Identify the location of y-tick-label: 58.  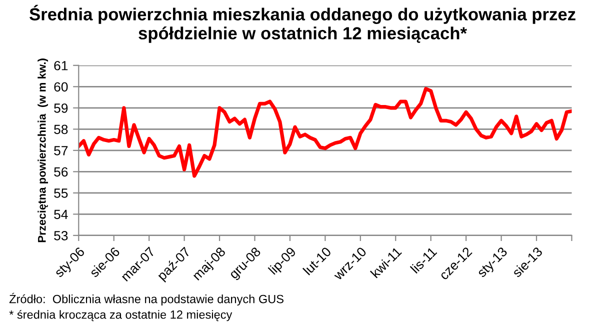
(61, 129).